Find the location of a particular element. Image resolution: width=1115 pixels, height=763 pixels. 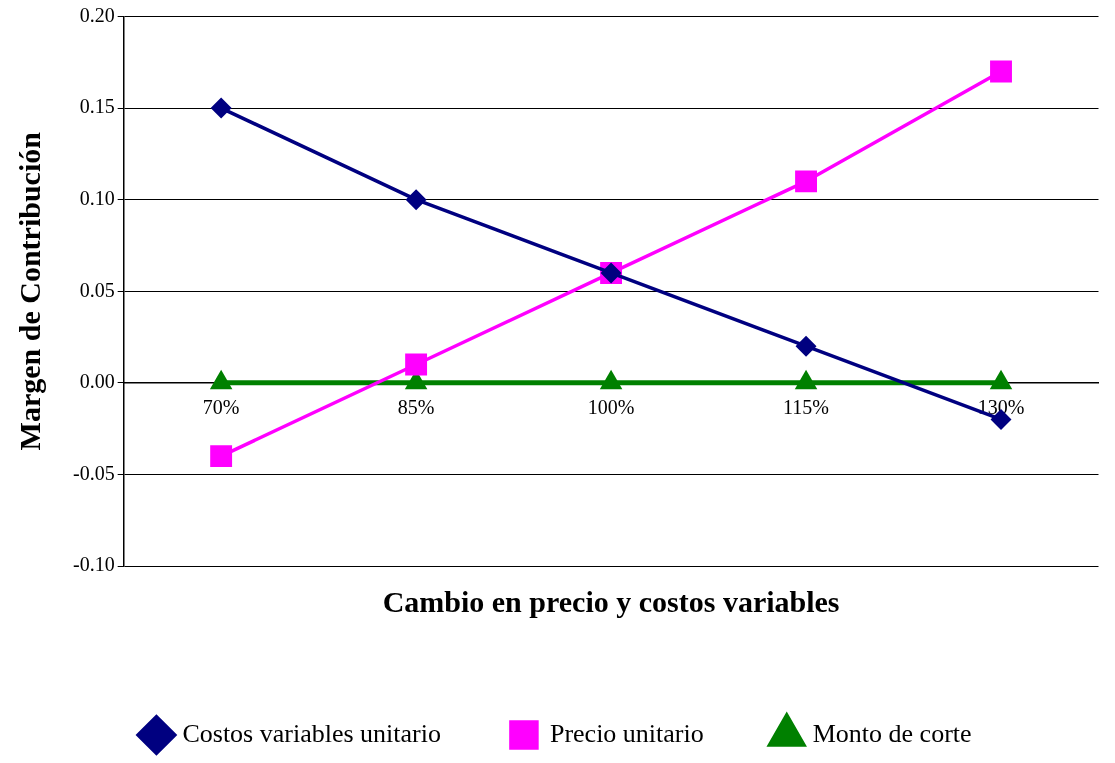

x-tick-label: 70% is located at coordinates (221, 407).